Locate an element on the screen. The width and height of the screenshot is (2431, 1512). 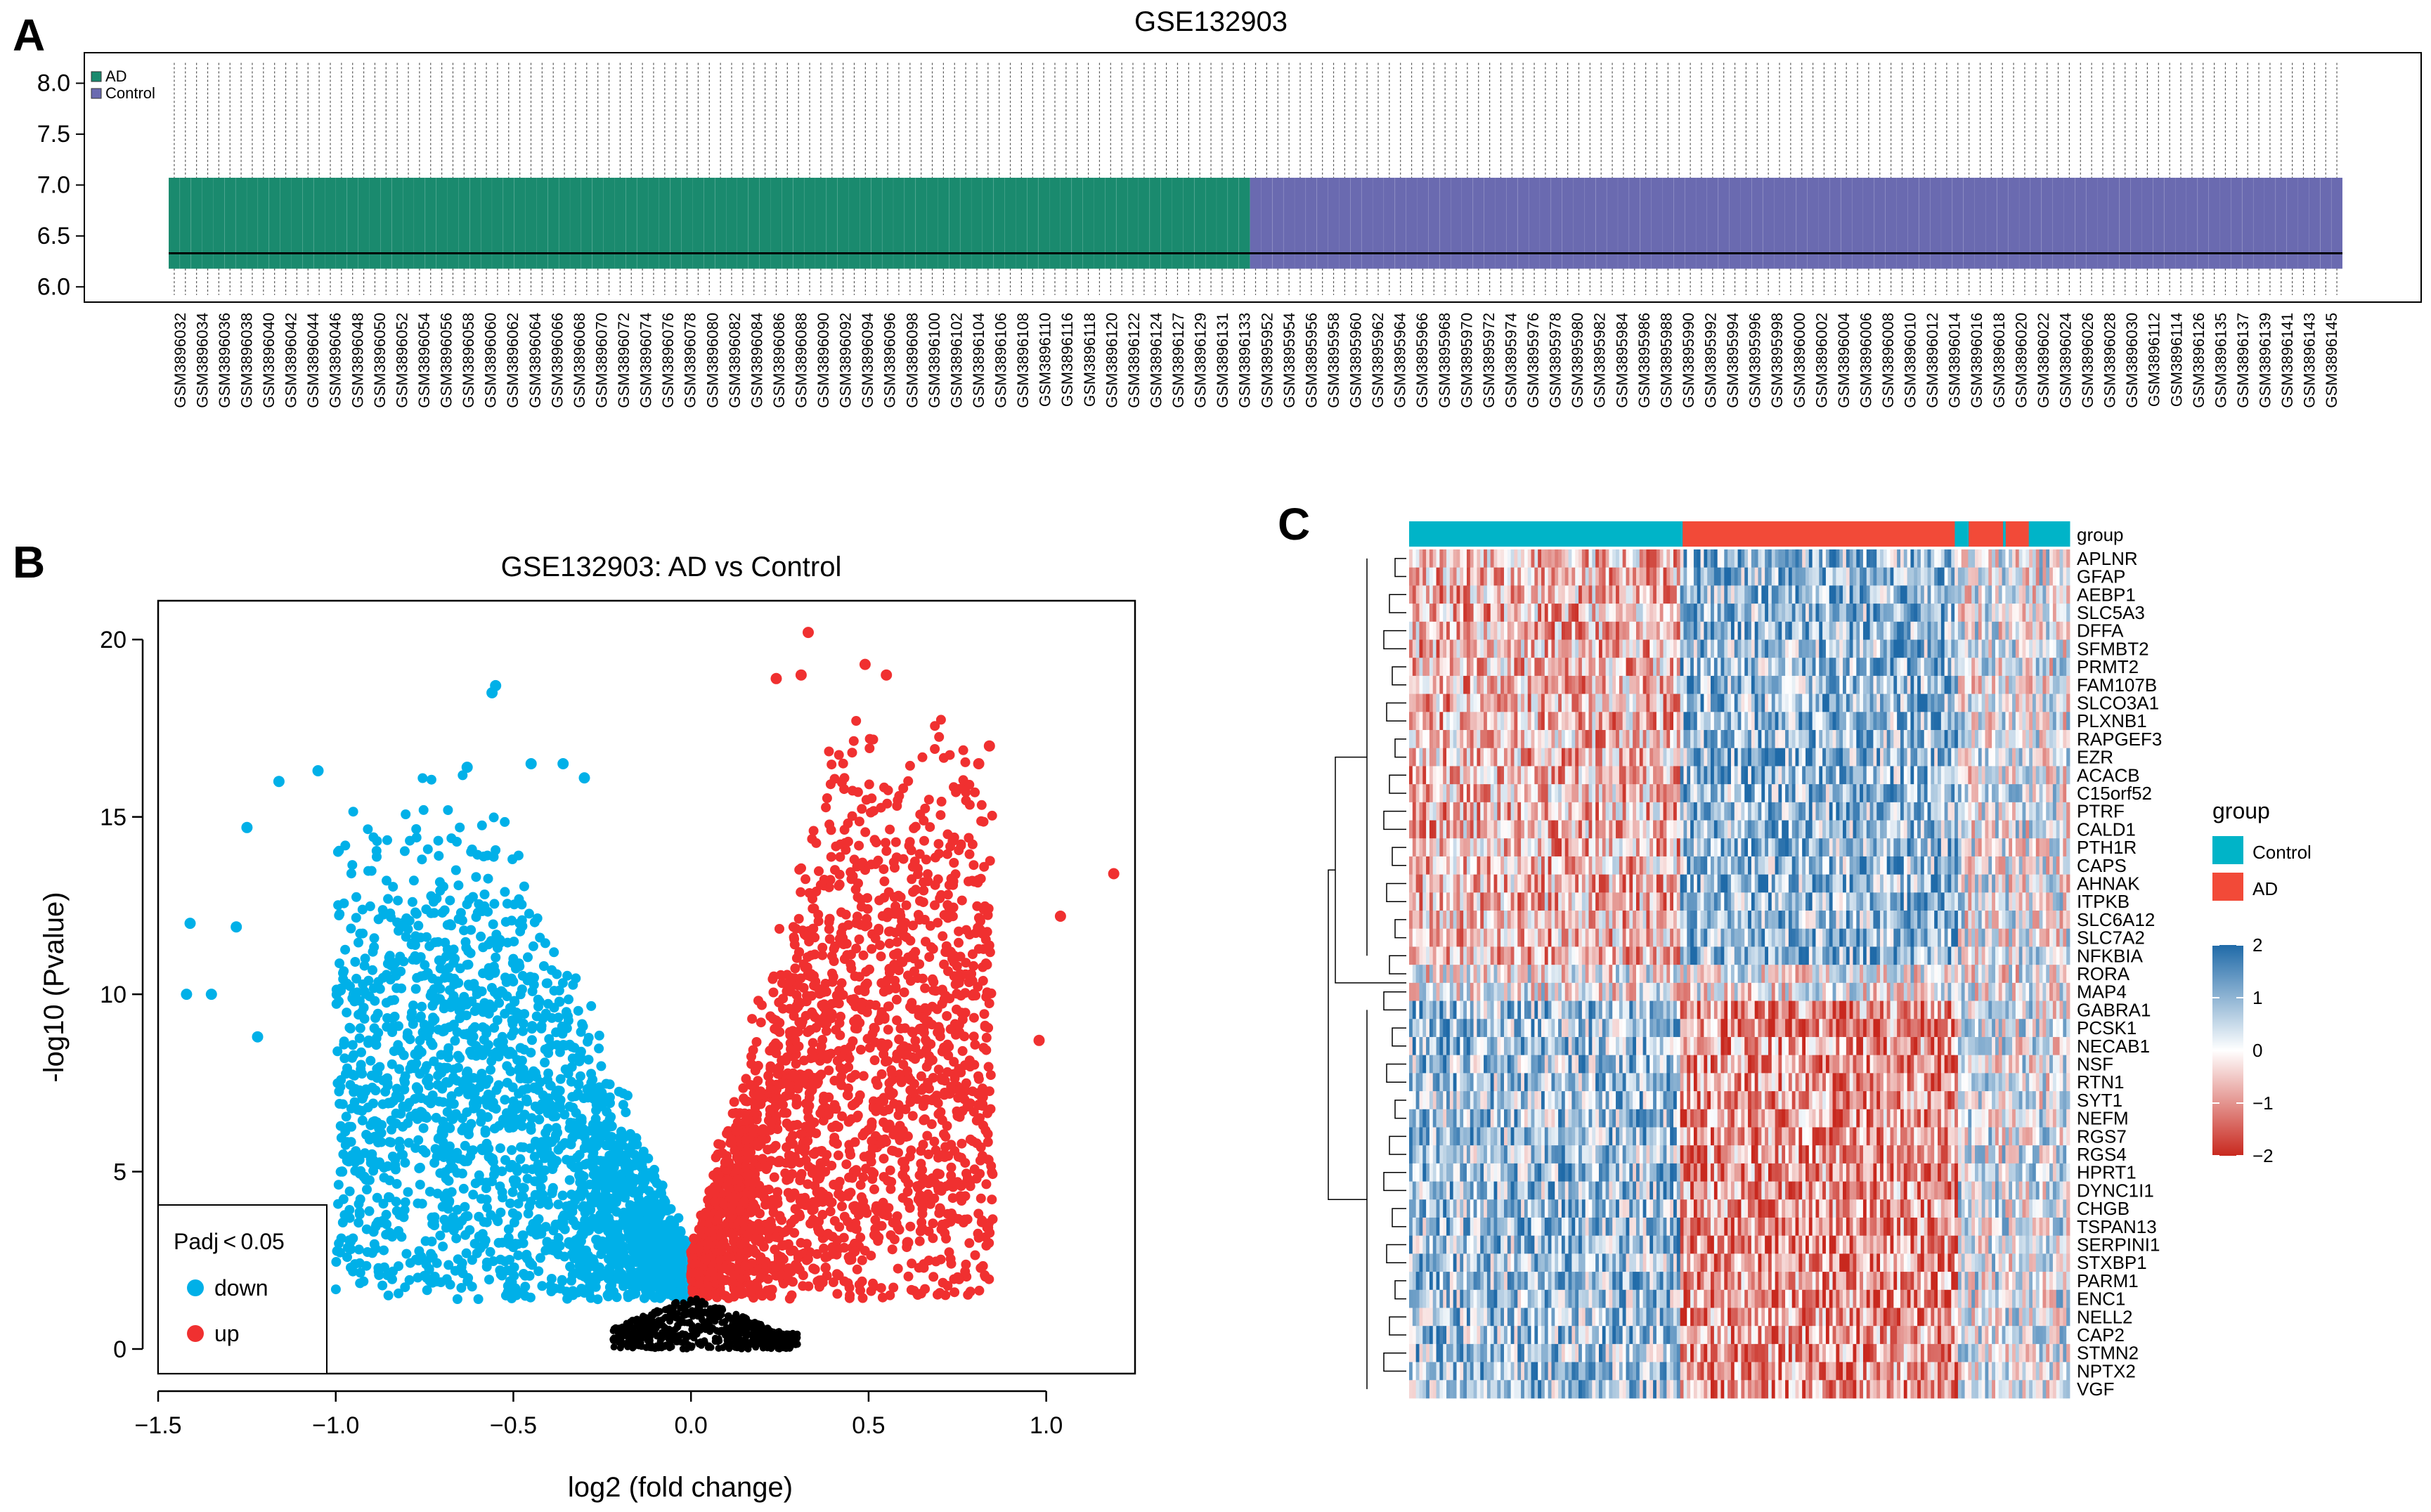
sample-label: GSM3896004 is located at coordinates (1844, 361).